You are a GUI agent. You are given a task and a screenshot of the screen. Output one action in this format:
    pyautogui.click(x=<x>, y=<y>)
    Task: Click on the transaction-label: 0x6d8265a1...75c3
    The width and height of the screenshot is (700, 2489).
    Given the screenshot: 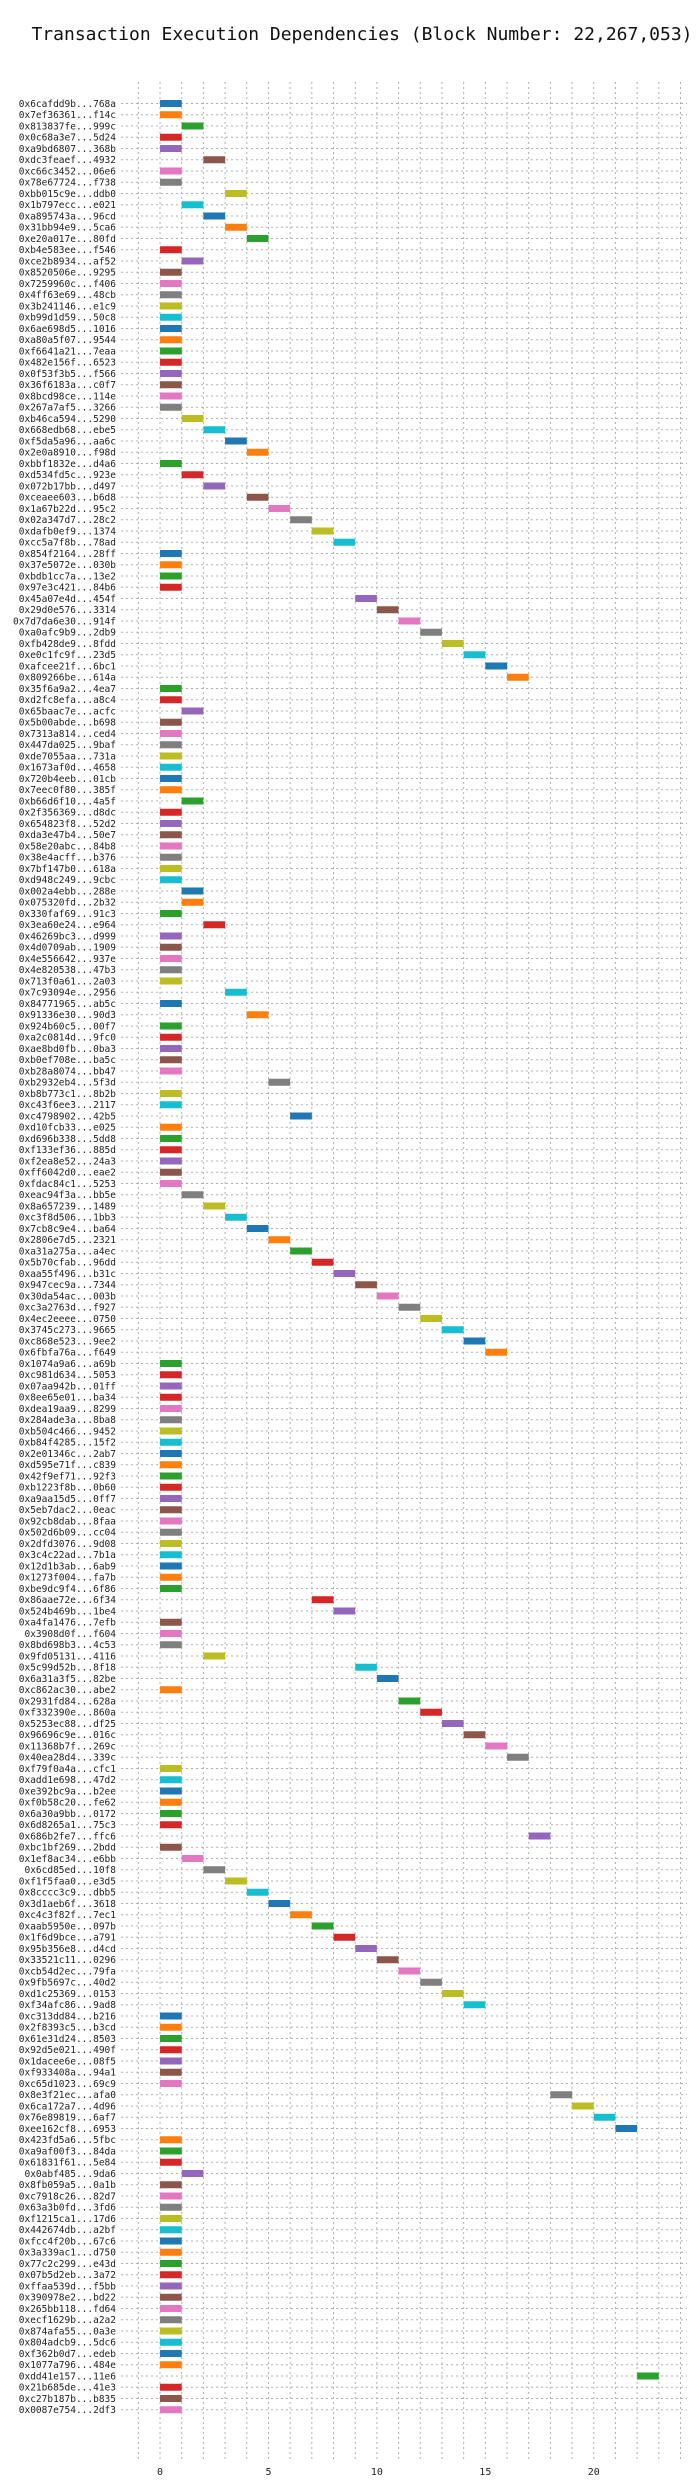 What is the action you would take?
    pyautogui.click(x=67, y=1825)
    